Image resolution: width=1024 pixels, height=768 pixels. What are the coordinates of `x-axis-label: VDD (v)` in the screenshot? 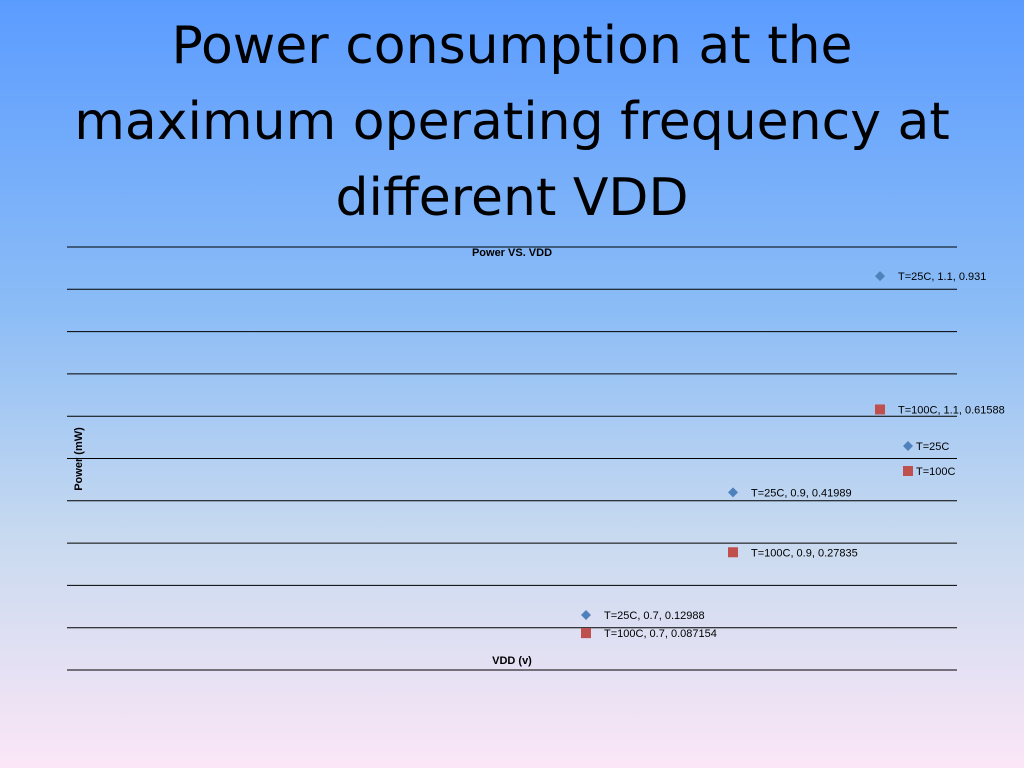 It's located at (512, 661).